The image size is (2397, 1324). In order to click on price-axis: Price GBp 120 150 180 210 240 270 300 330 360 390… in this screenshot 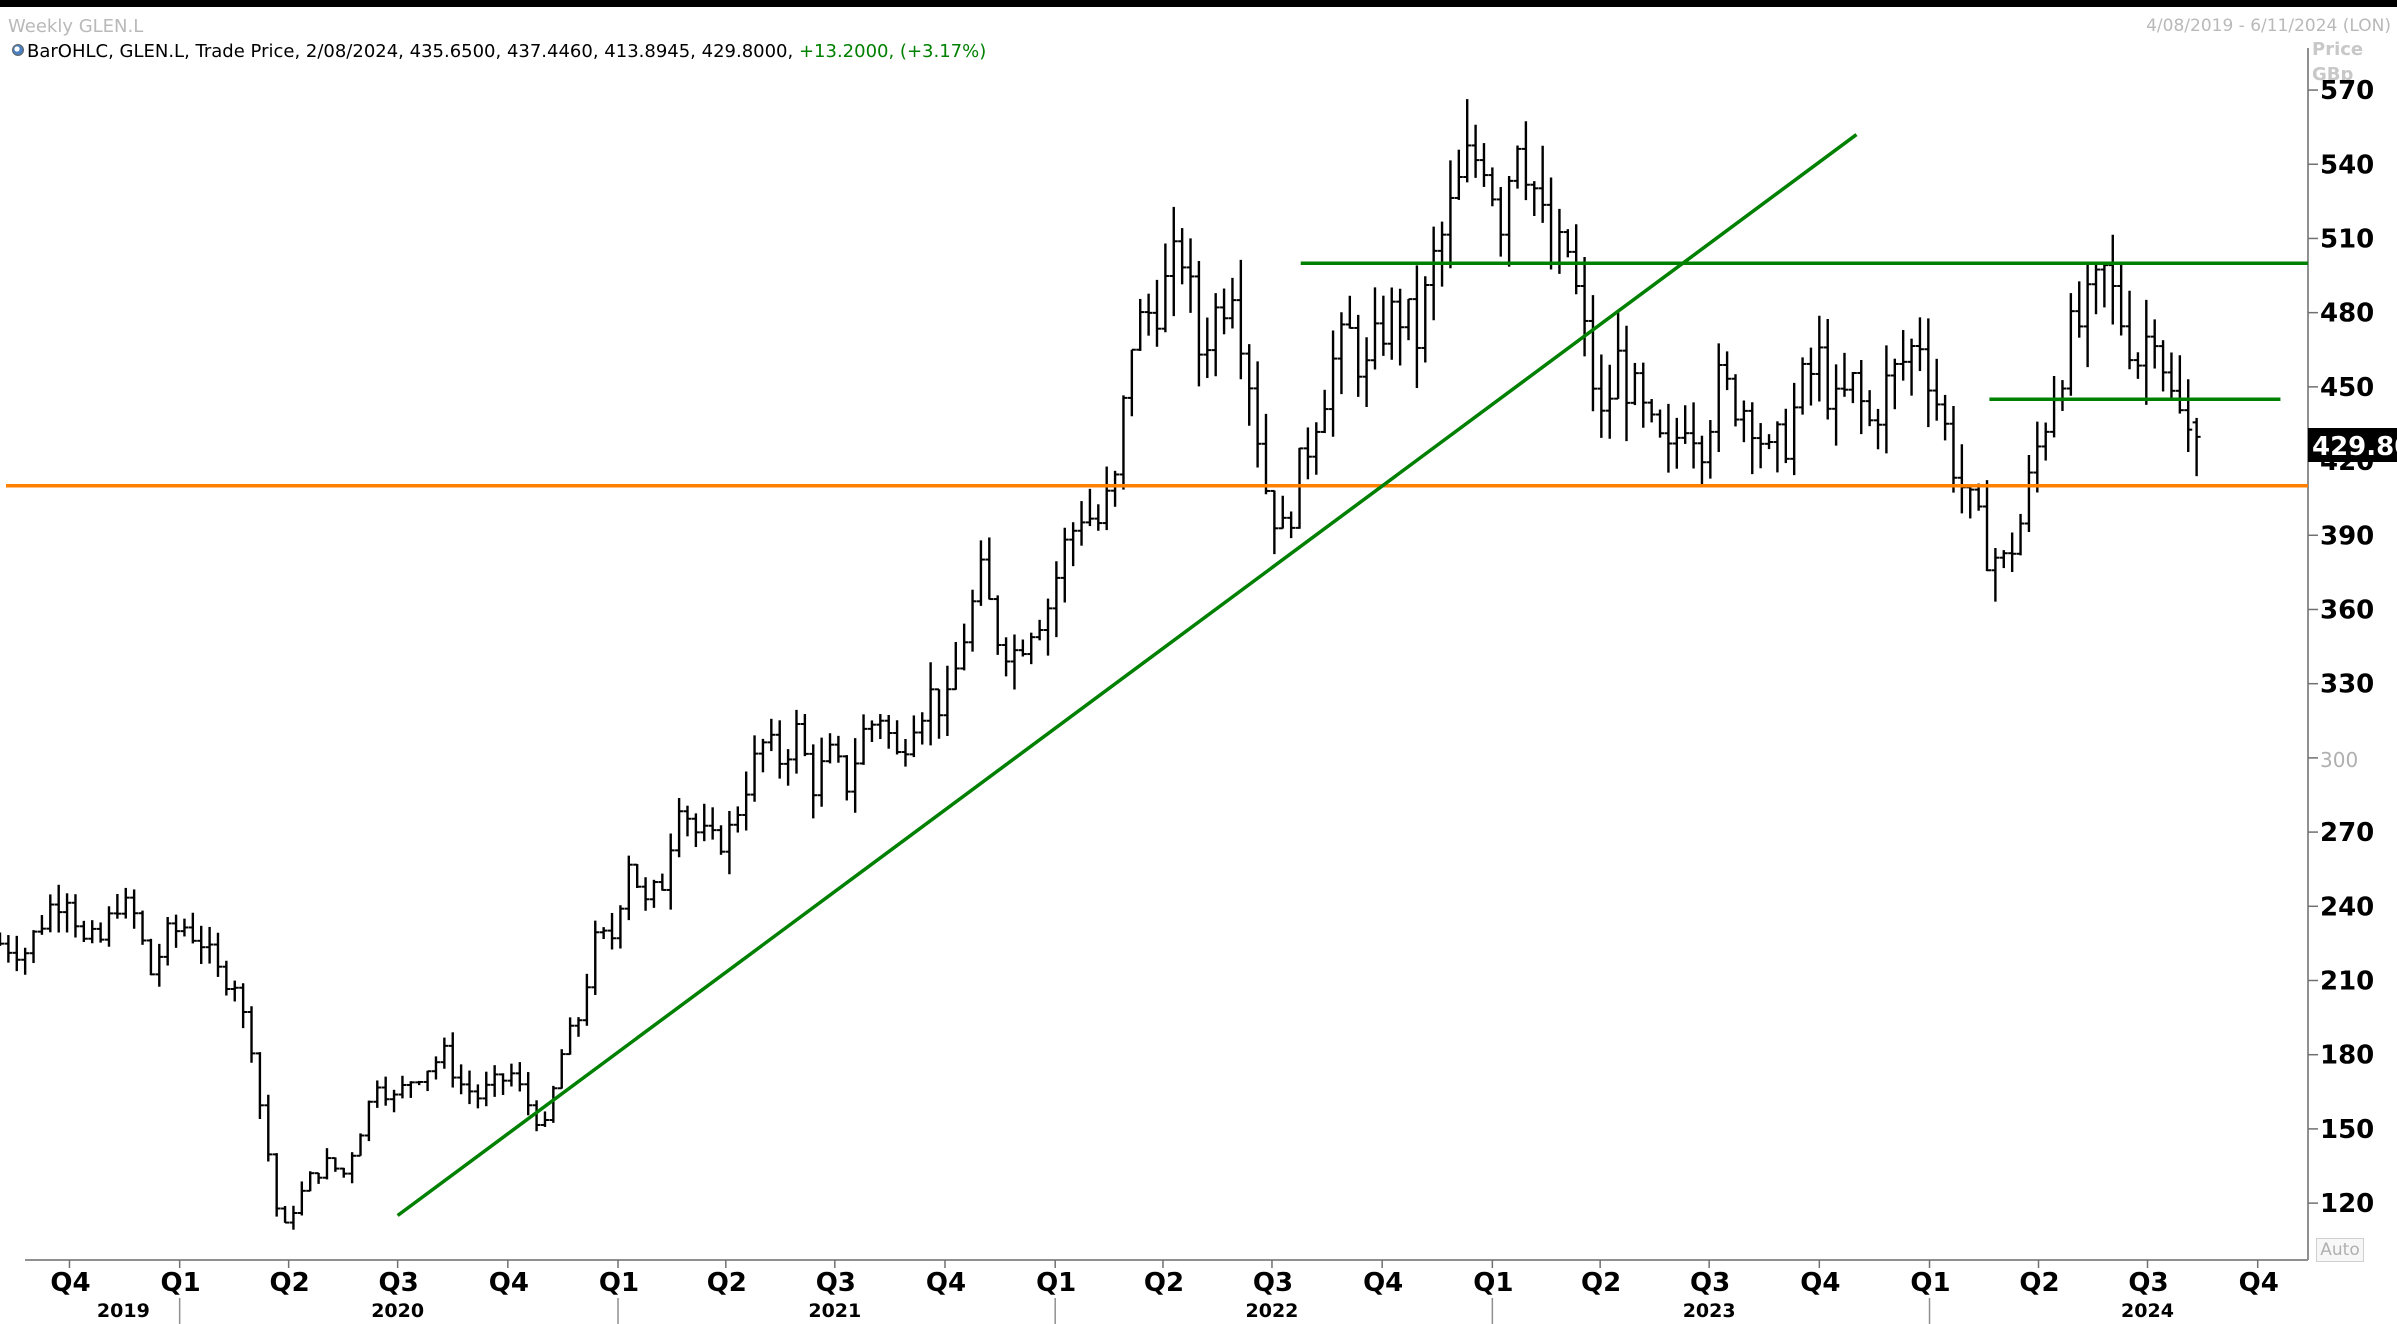, I will do `click(2341, 629)`.